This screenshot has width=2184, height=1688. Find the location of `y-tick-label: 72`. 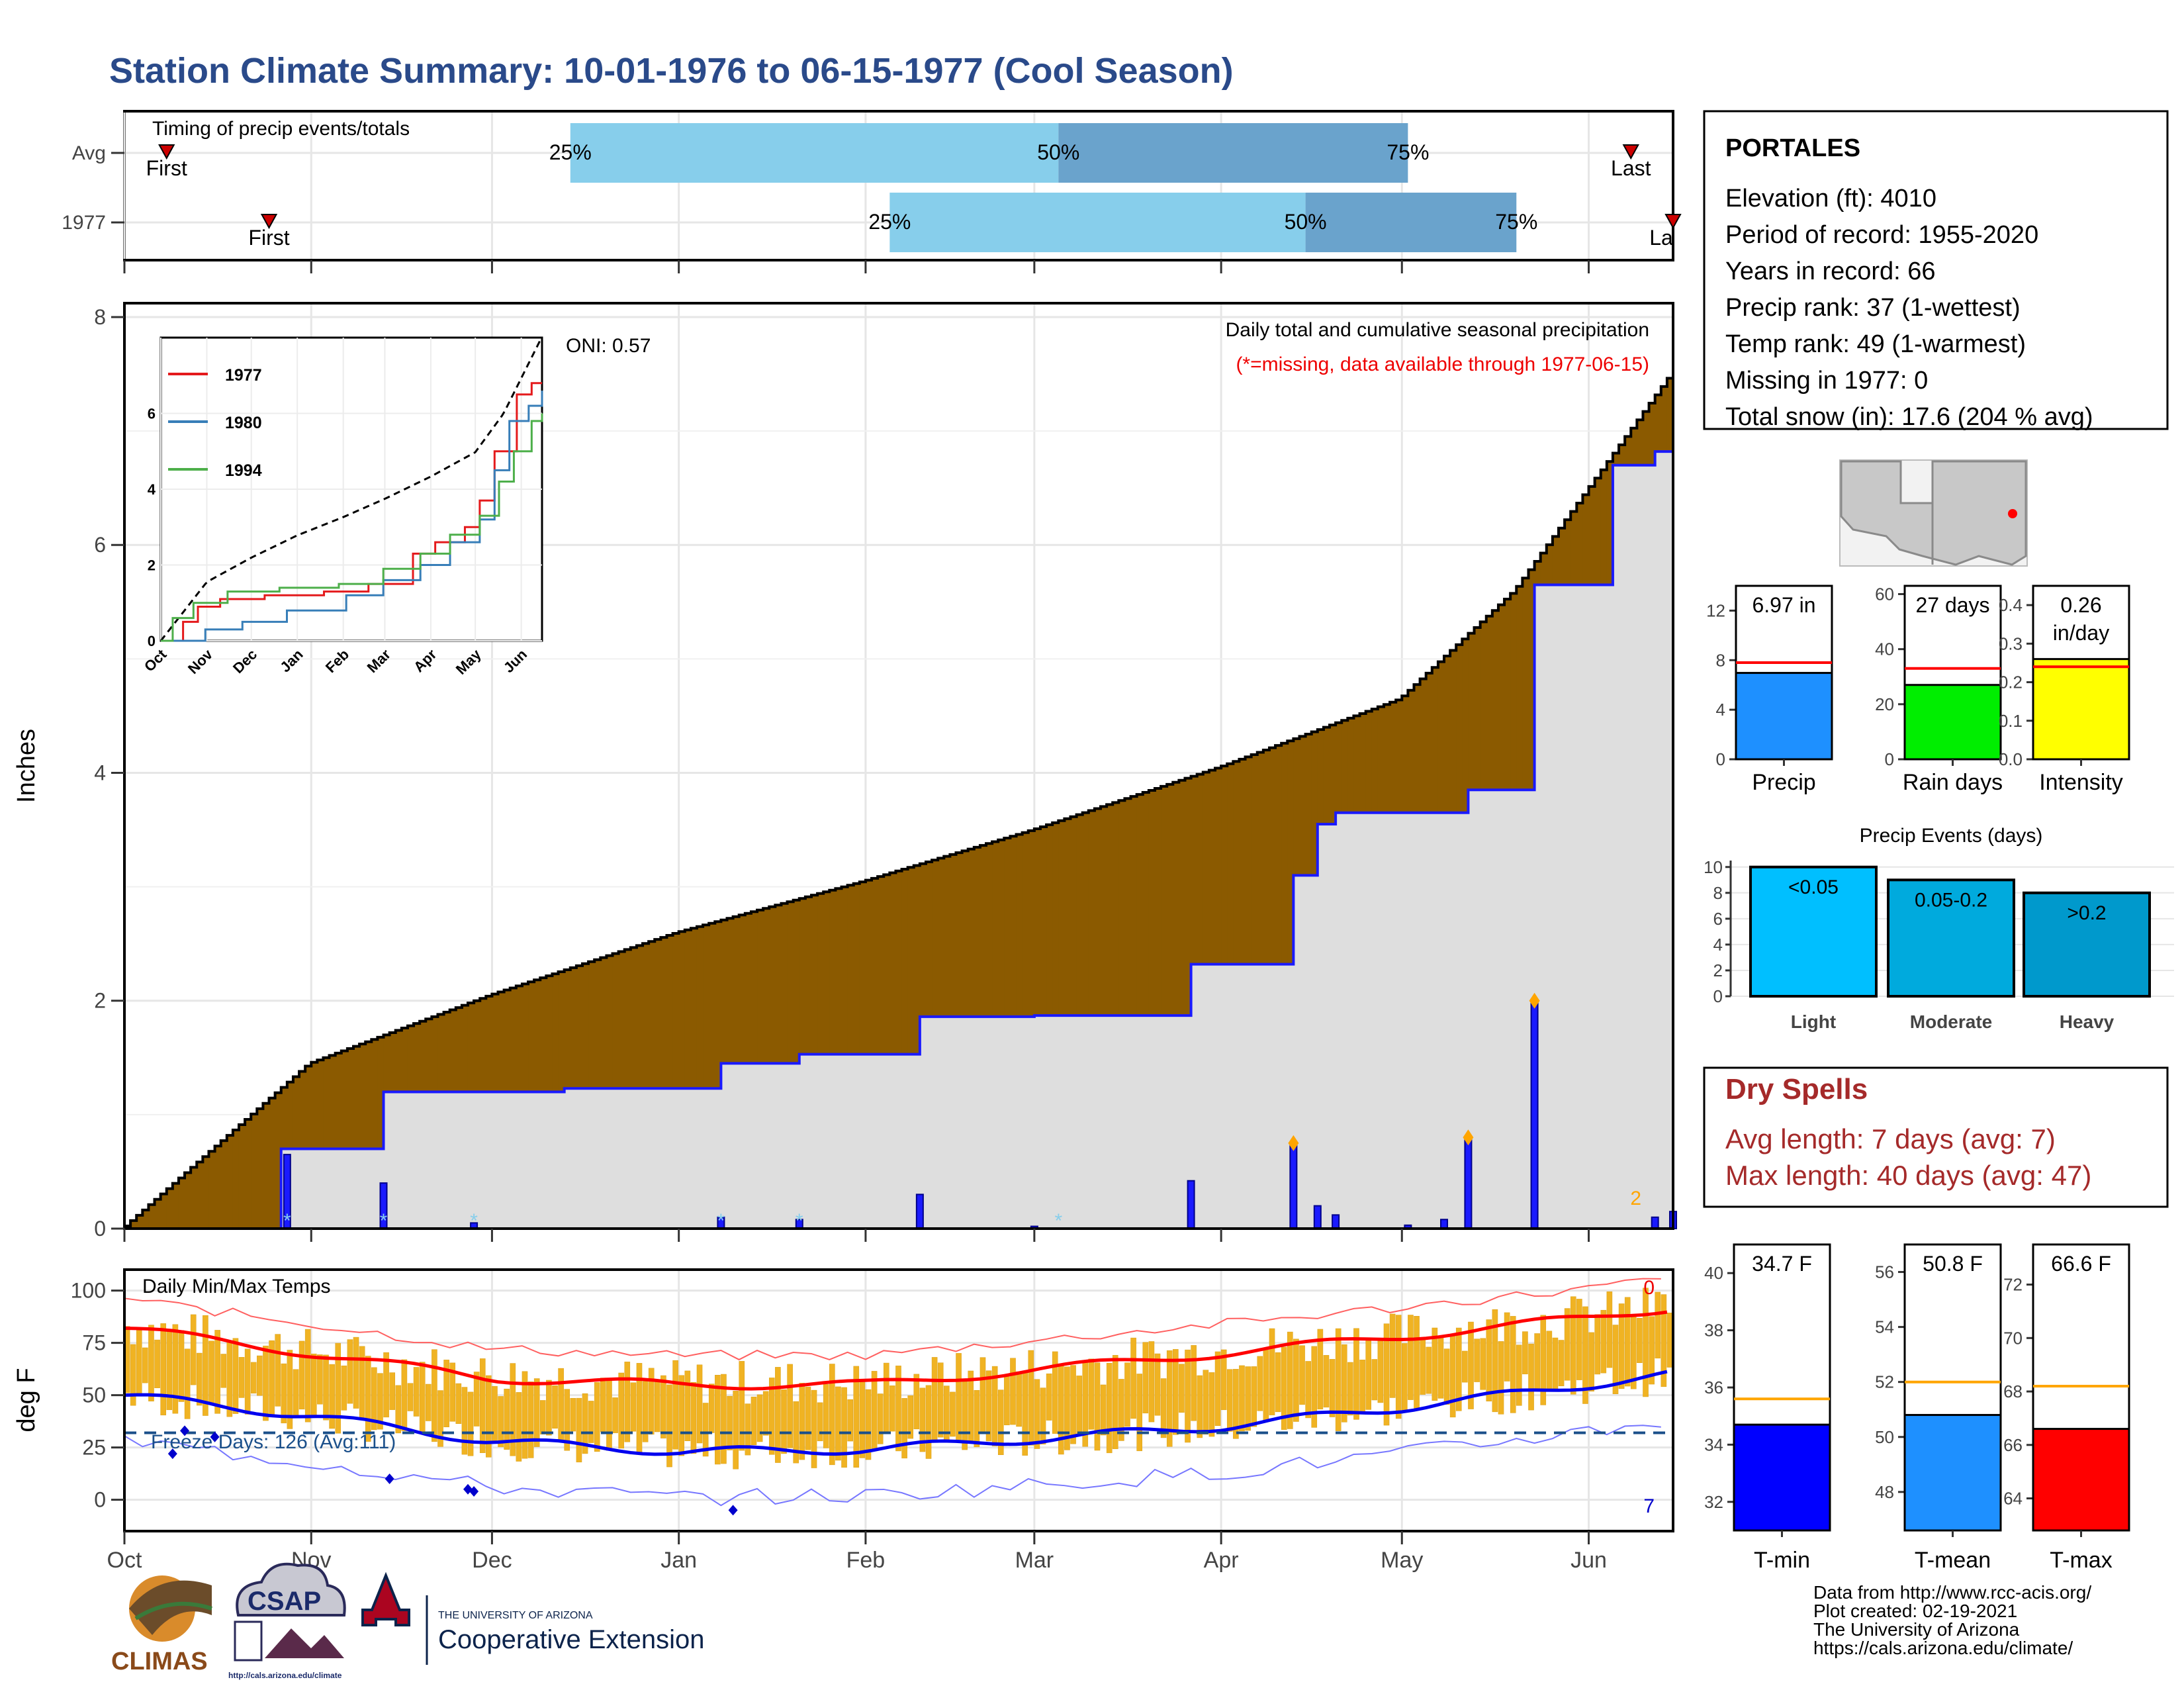

y-tick-label: 72 is located at coordinates (2013, 1285).